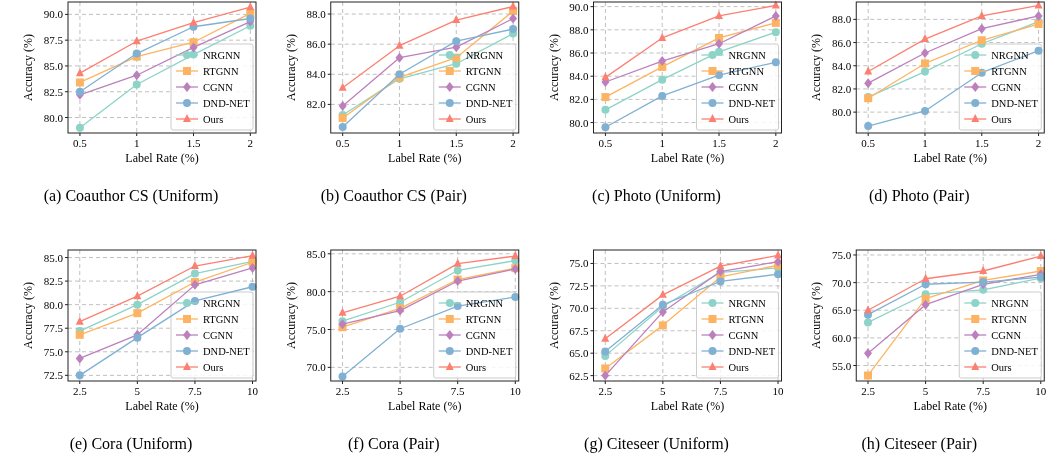  Describe the element at coordinates (137, 391) in the screenshot. I see `x-tick-label: 5` at that location.